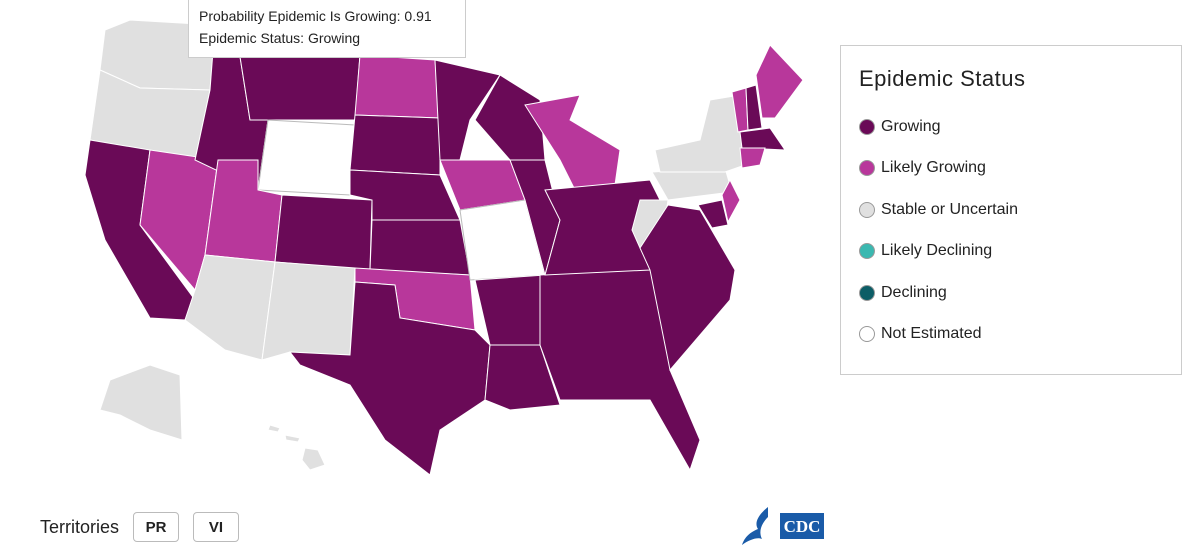 The height and width of the screenshot is (556, 1200). I want to click on legend-item: Likely Declining, so click(1011, 252).